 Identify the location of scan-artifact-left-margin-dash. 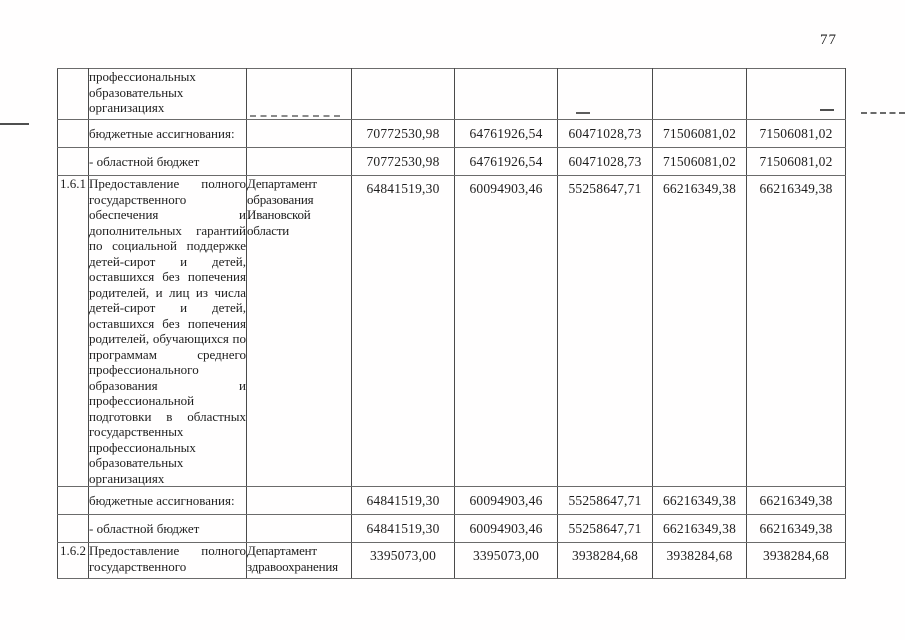
(14, 124).